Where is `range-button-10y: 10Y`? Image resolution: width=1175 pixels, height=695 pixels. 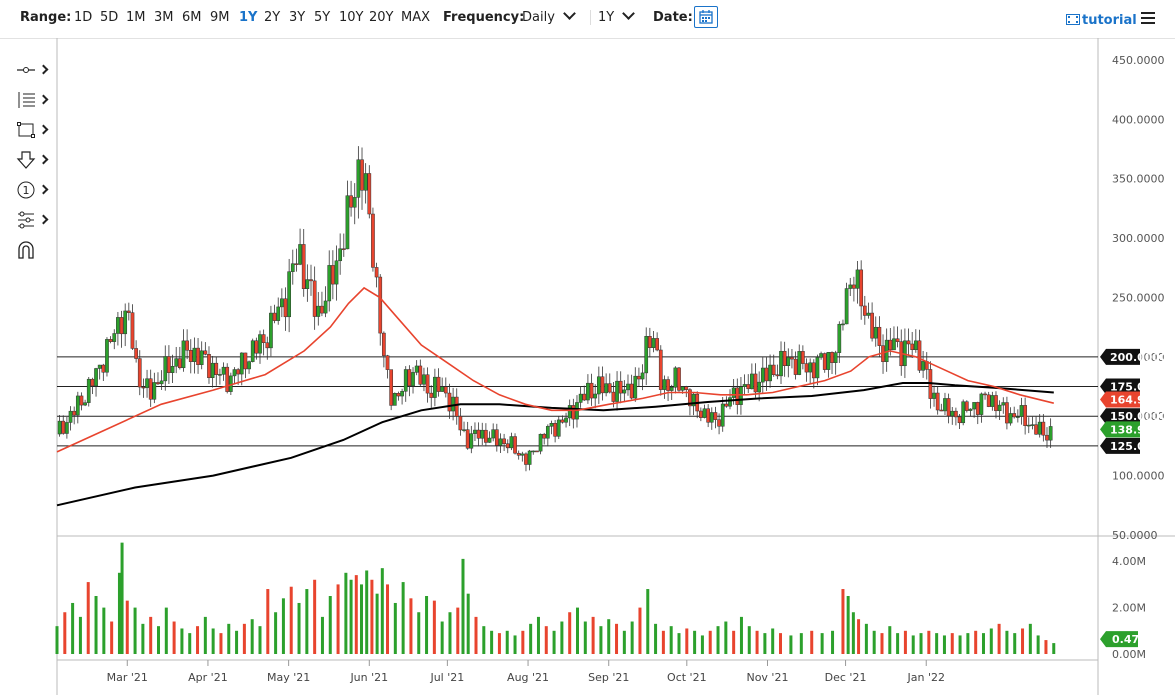
range-button-10y: 10Y is located at coordinates (351, 17).